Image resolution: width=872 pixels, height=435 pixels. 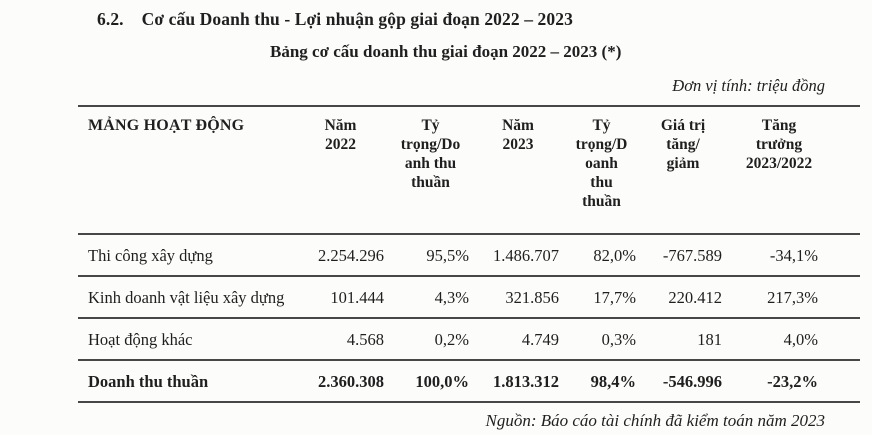 I want to click on column-header-year-2022: Năm 2022, so click(x=340, y=170).